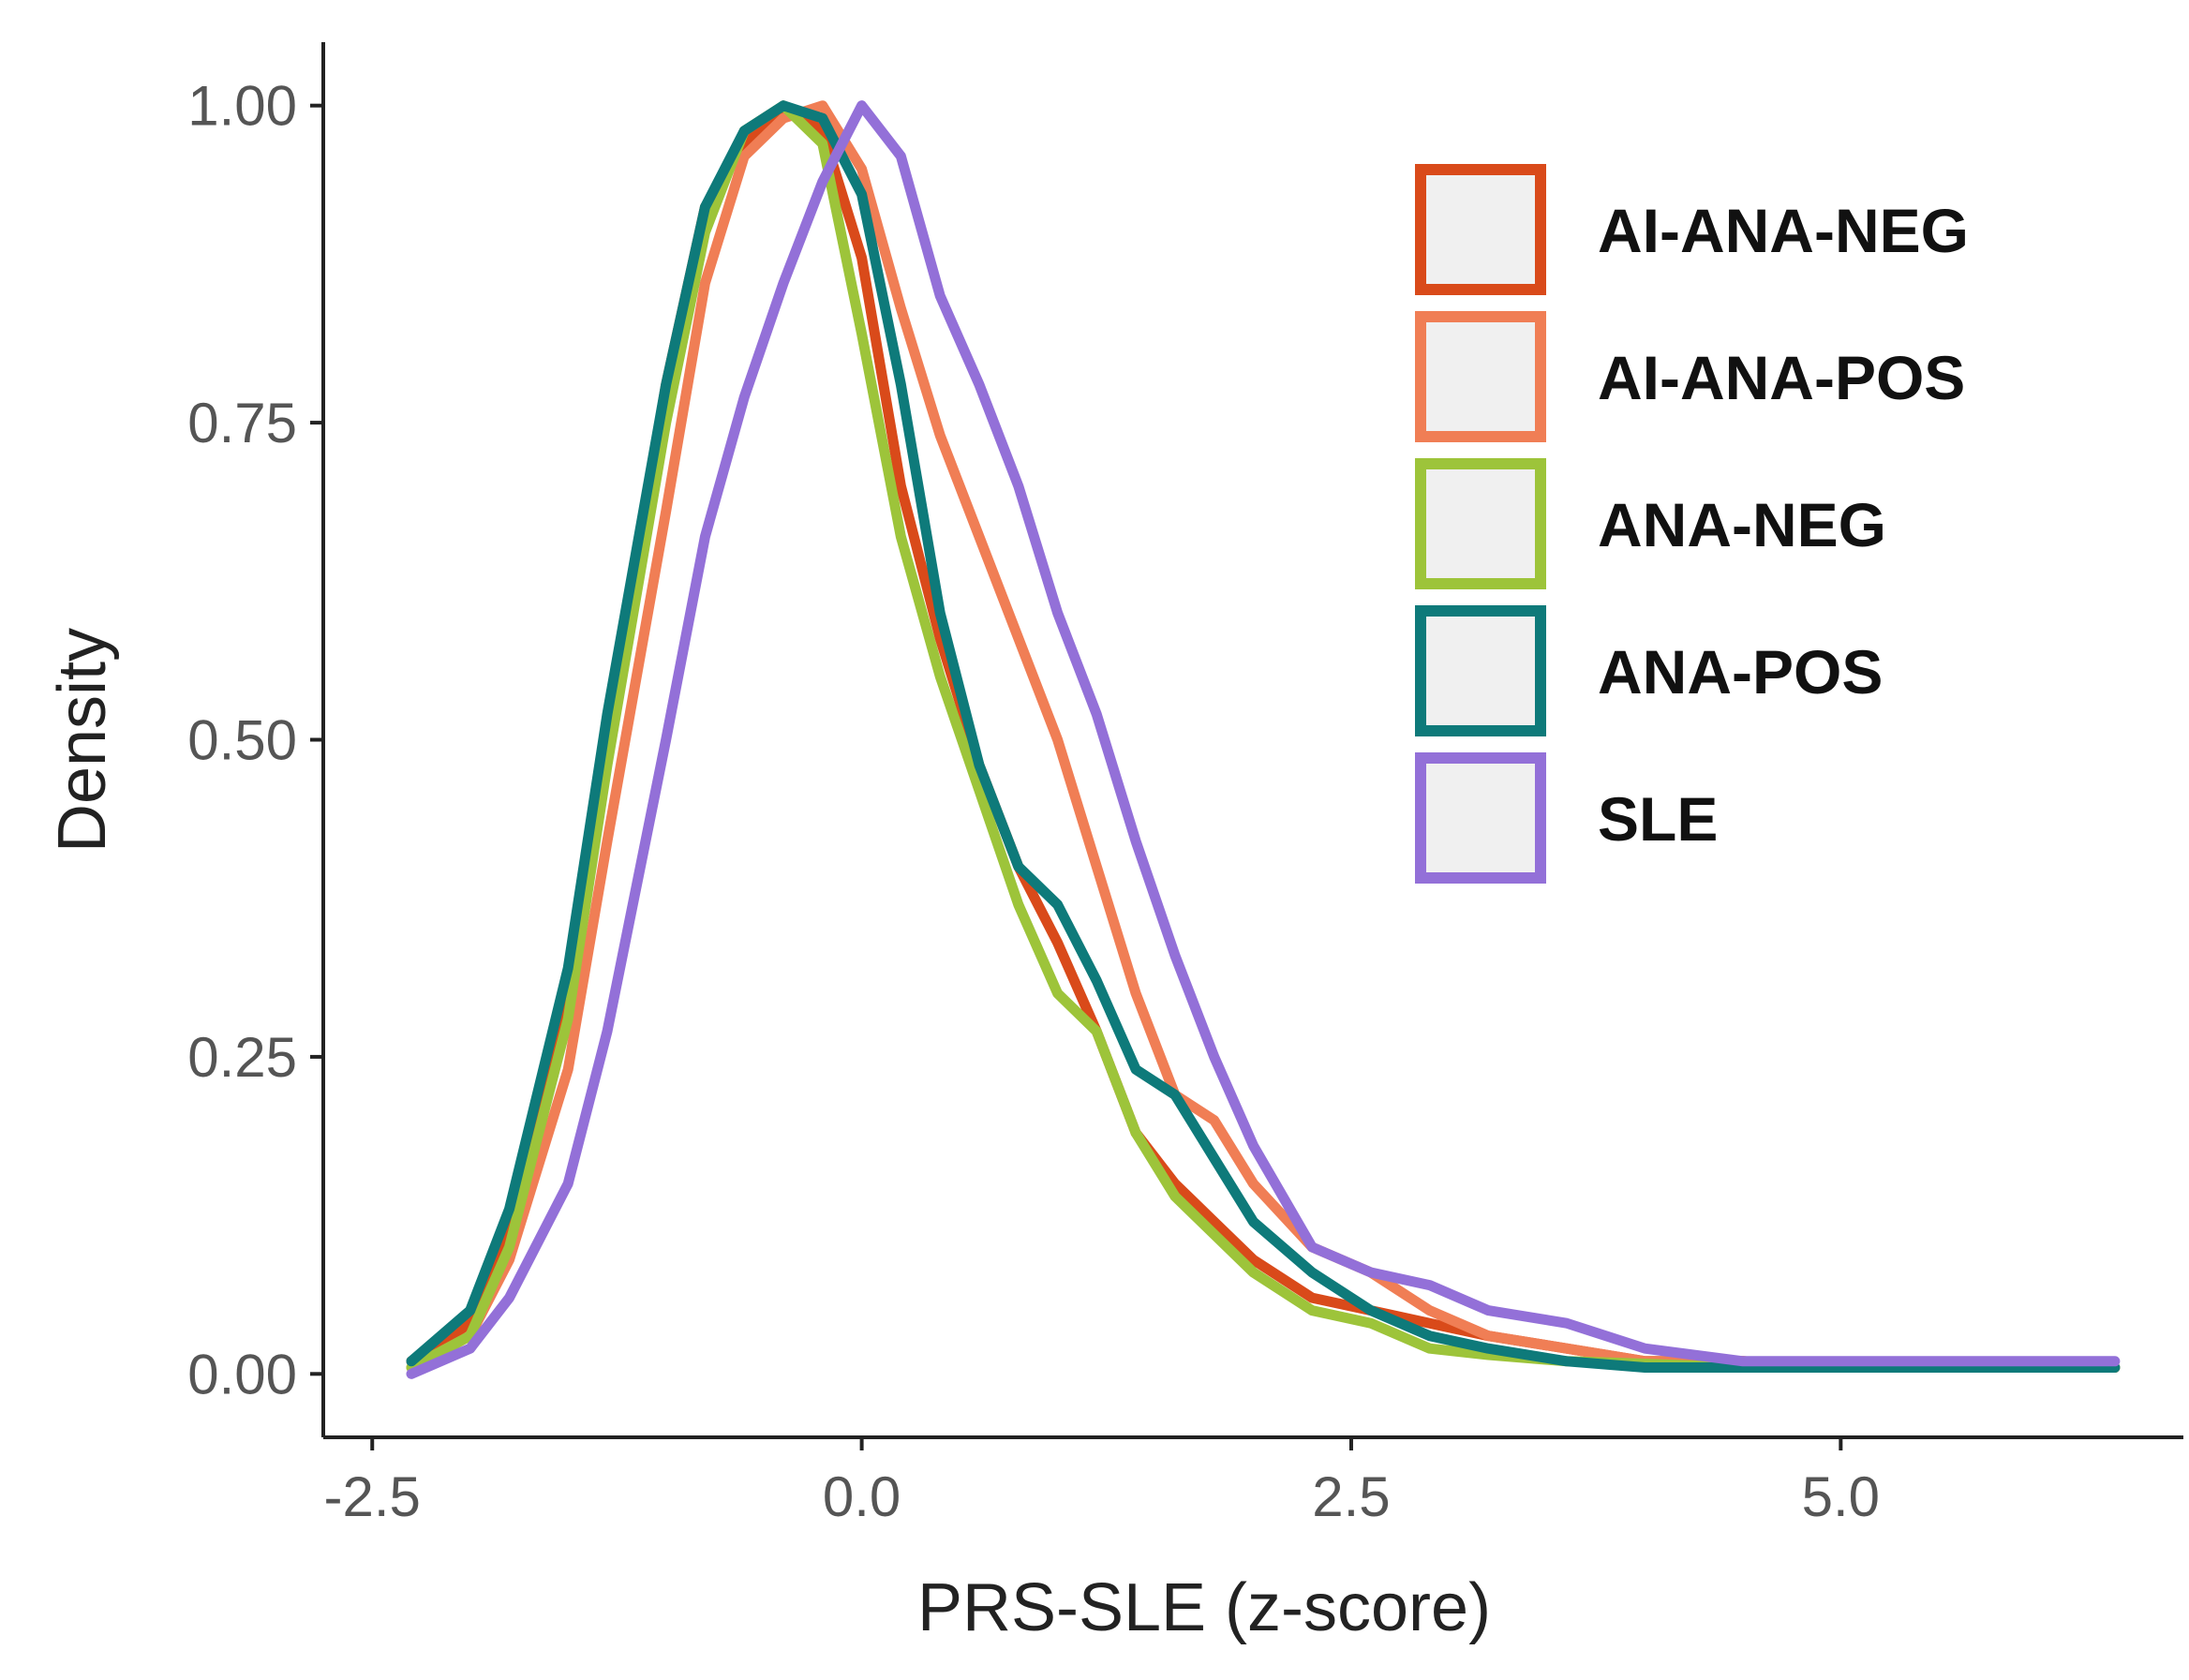  I want to click on y-tick-label: 0.50, so click(242, 740).